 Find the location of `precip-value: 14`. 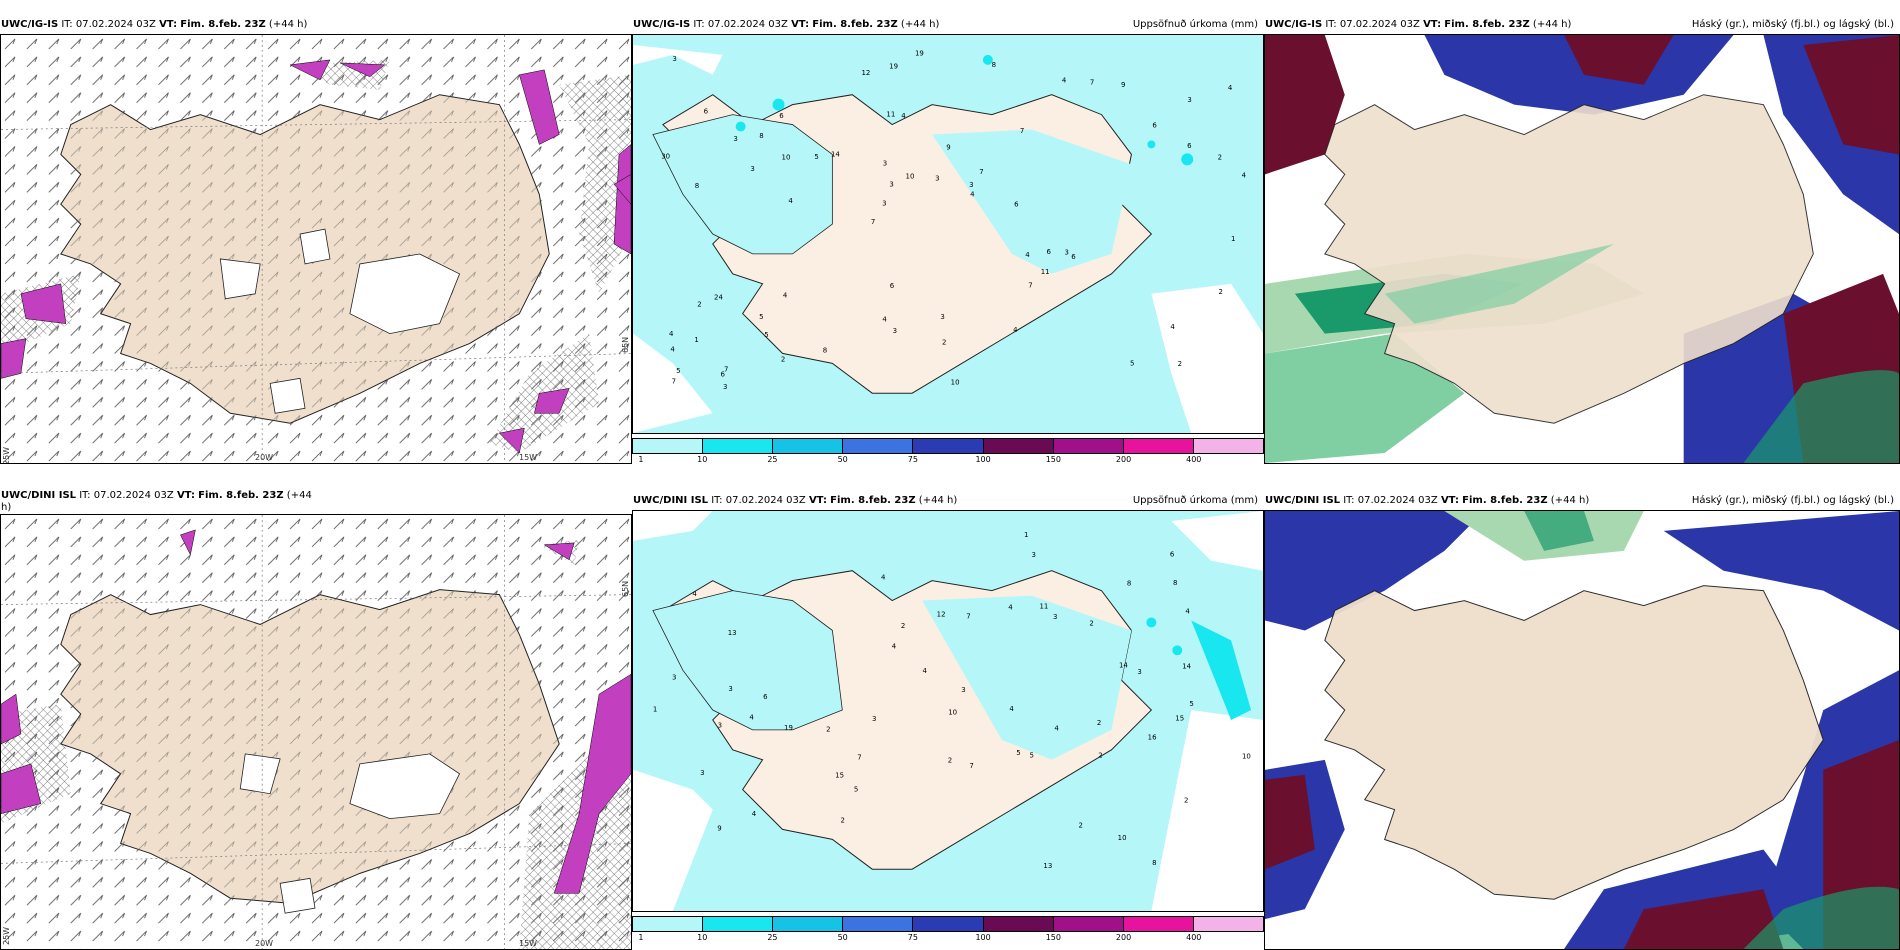

precip-value: 14 is located at coordinates (1186, 667).